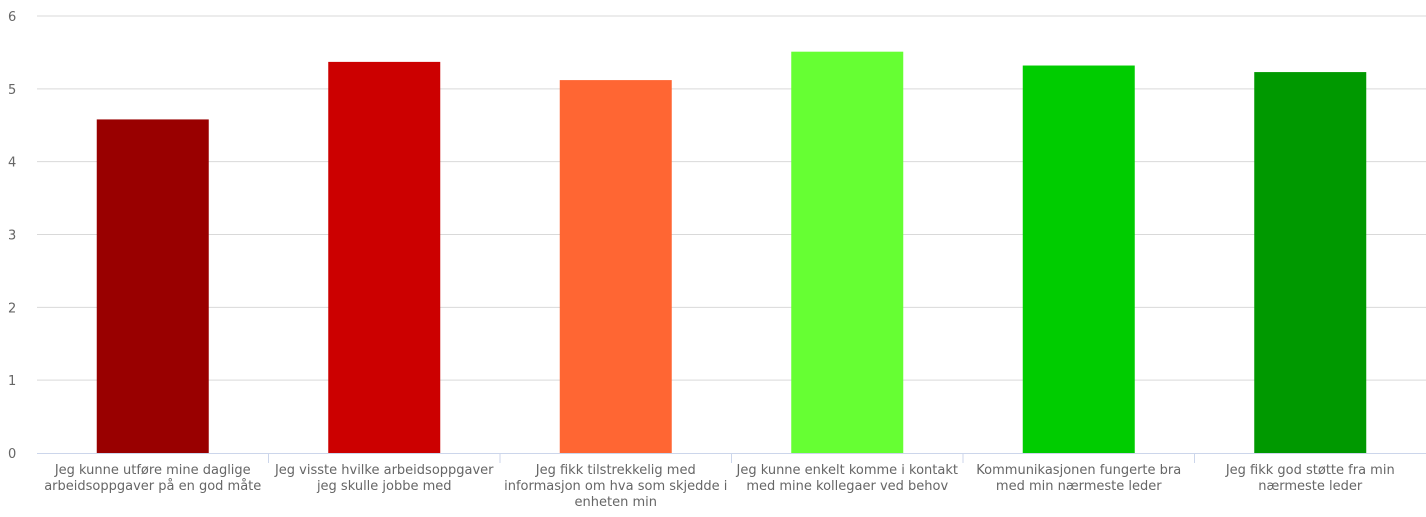 The image size is (1426, 517). I want to click on y-tick-label: 4, so click(12, 163).